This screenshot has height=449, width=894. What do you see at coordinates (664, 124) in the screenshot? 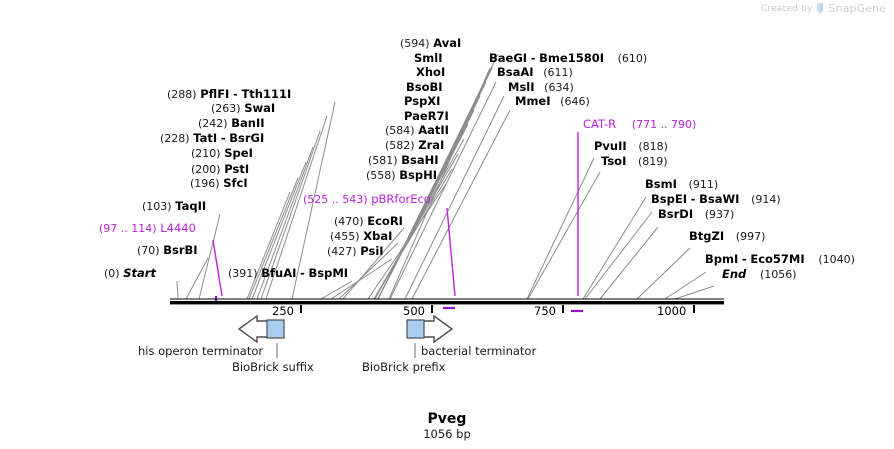
I see `primer-range: (771 .. 790)` at bounding box center [664, 124].